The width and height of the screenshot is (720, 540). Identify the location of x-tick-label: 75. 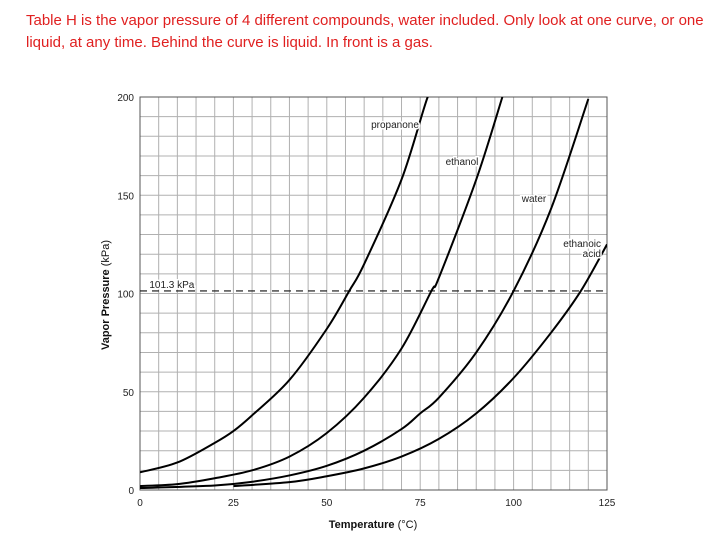
(421, 503).